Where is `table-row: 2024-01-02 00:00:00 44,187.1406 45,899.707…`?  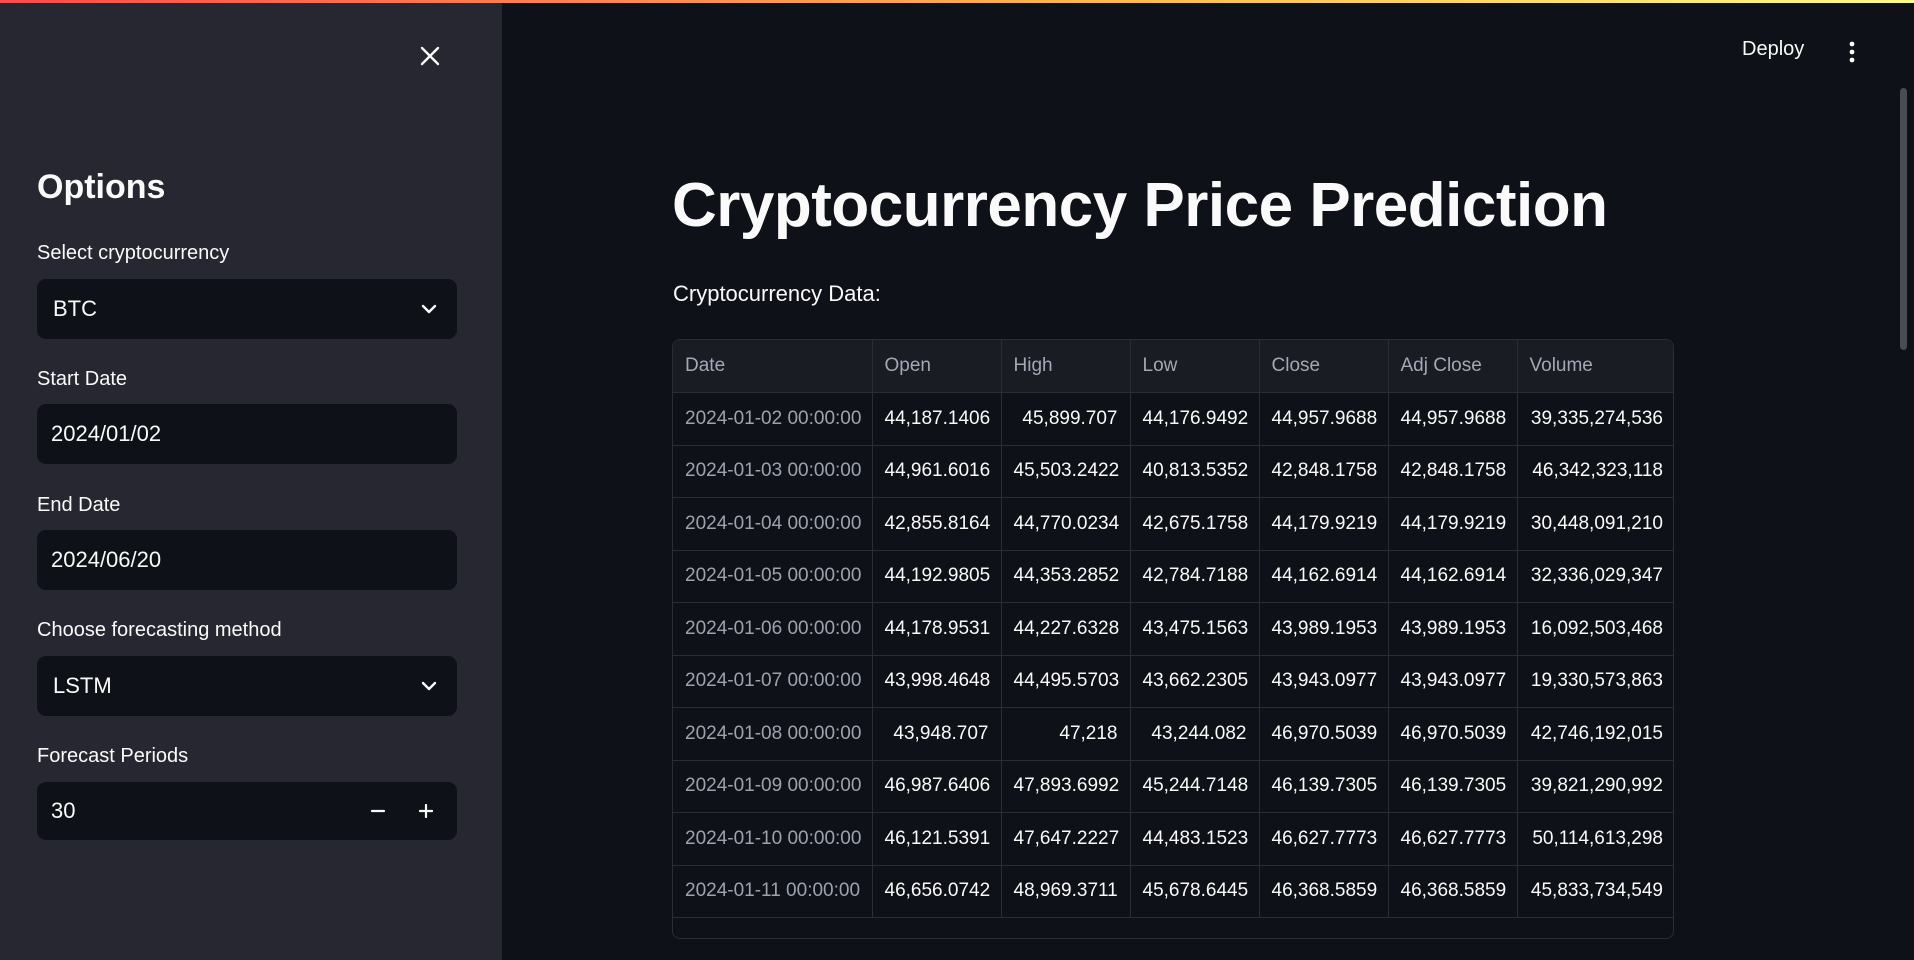 table-row: 2024-01-02 00:00:00 44,187.1406 45,899.707… is located at coordinates (1173, 419).